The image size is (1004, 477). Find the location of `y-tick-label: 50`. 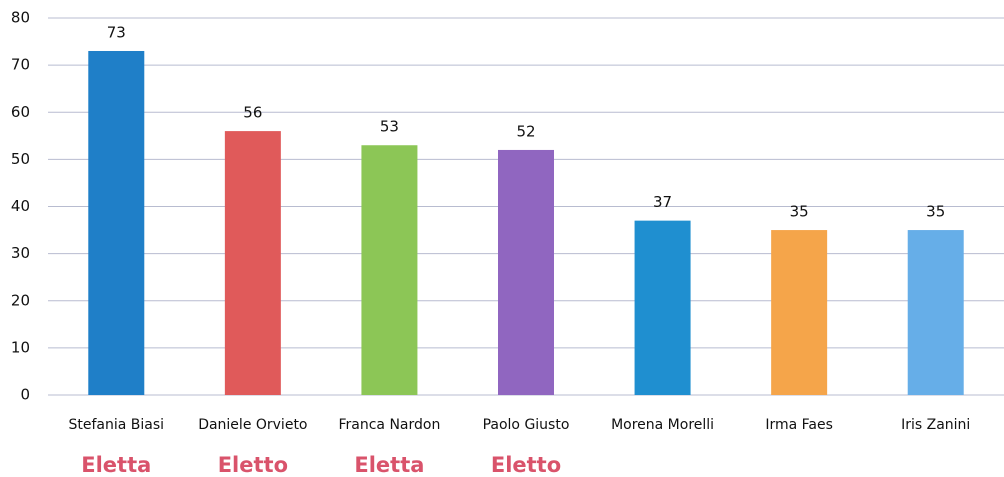

y-tick-label: 50 is located at coordinates (20, 159).